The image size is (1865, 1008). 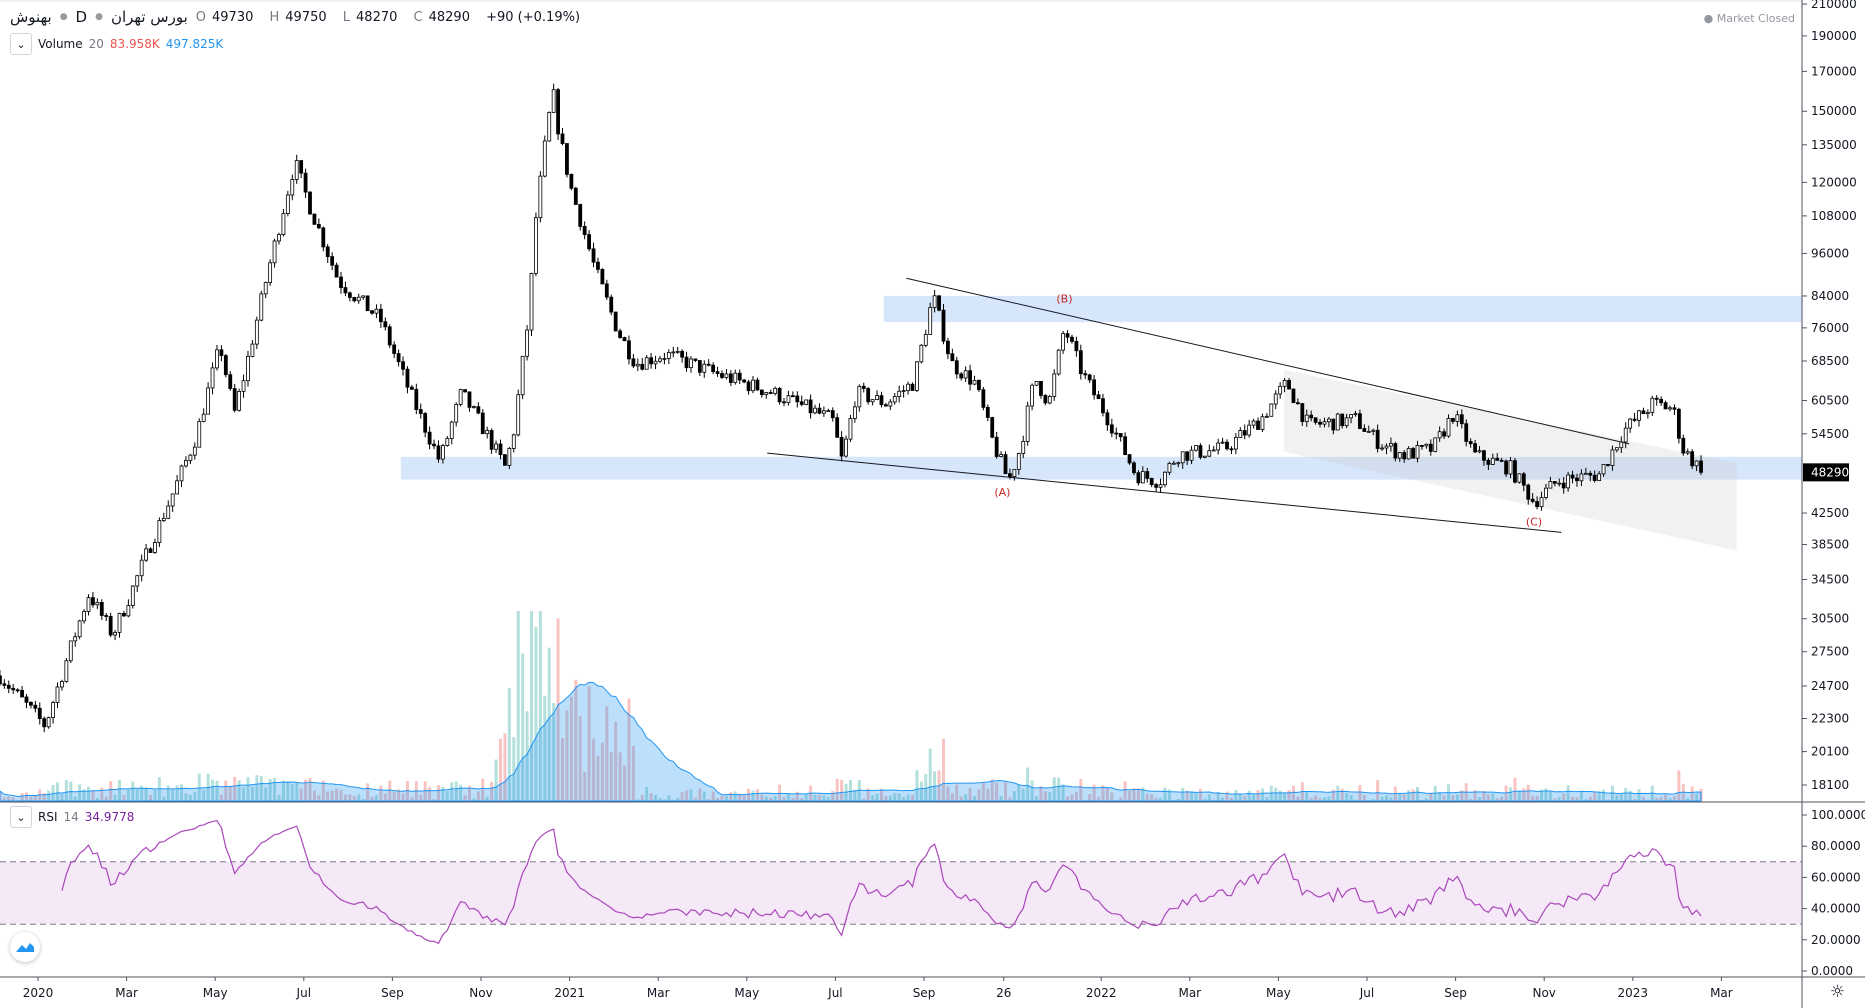 What do you see at coordinates (1837, 992) in the screenshot?
I see `settings-gear-icon: ☼` at bounding box center [1837, 992].